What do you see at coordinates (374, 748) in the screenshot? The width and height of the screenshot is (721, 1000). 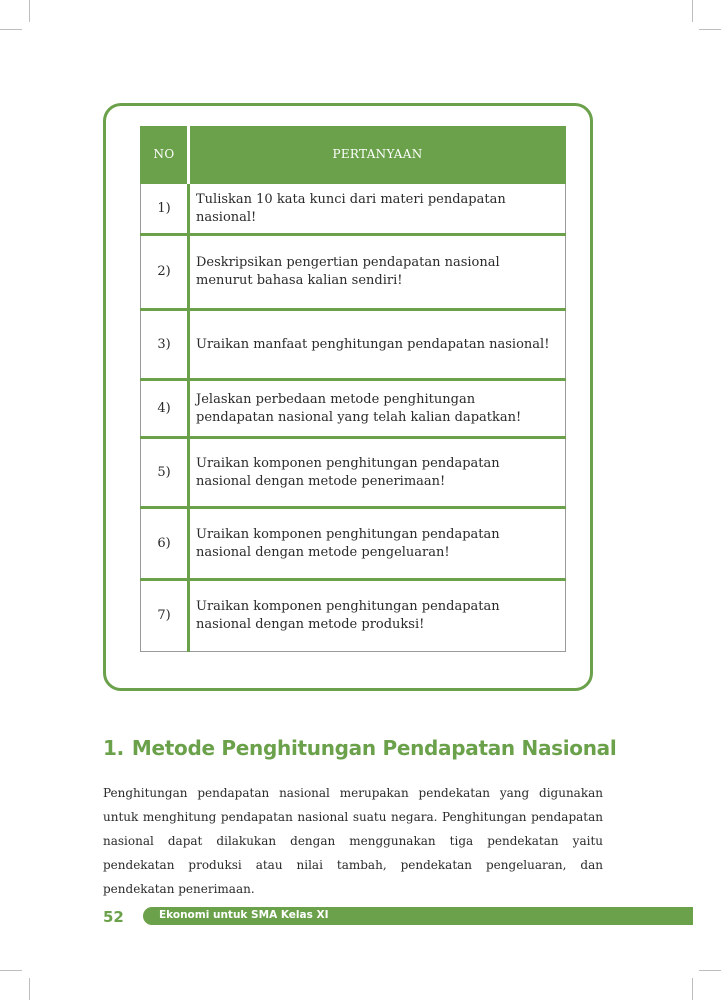 I see `section-title: Metode Penghitungan Pendapatan Nasional` at bounding box center [374, 748].